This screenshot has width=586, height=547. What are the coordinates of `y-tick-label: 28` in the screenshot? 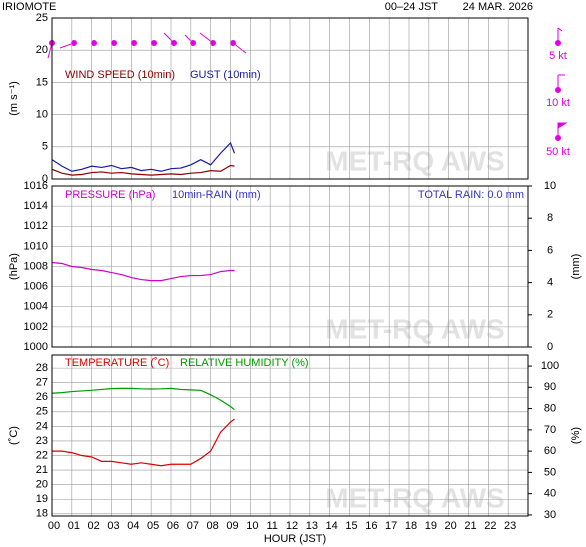 It's located at (42, 368).